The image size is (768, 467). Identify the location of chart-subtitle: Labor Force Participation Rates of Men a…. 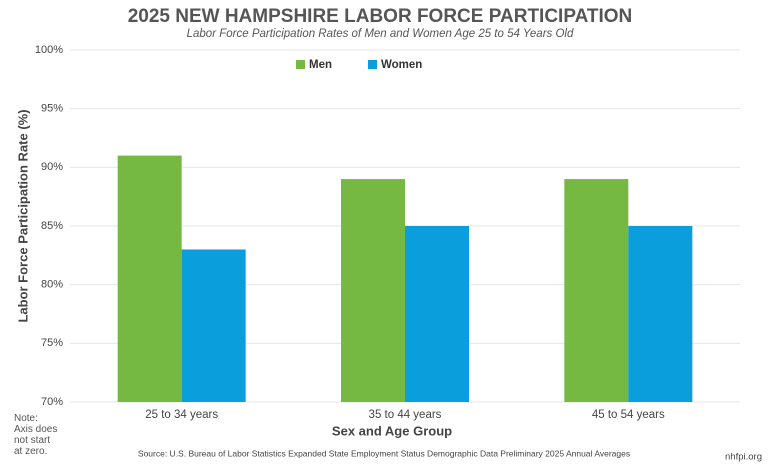
(380, 34).